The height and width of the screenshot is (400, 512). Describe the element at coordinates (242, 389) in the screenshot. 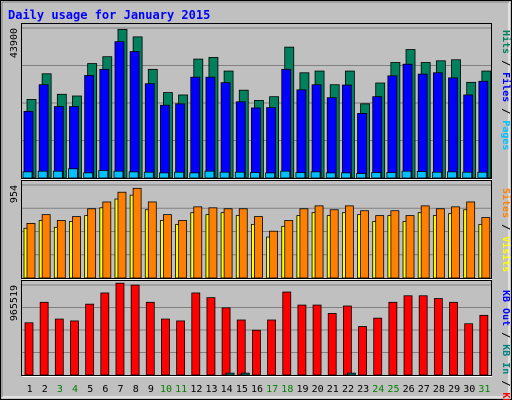

I see `day-label: 15` at that location.